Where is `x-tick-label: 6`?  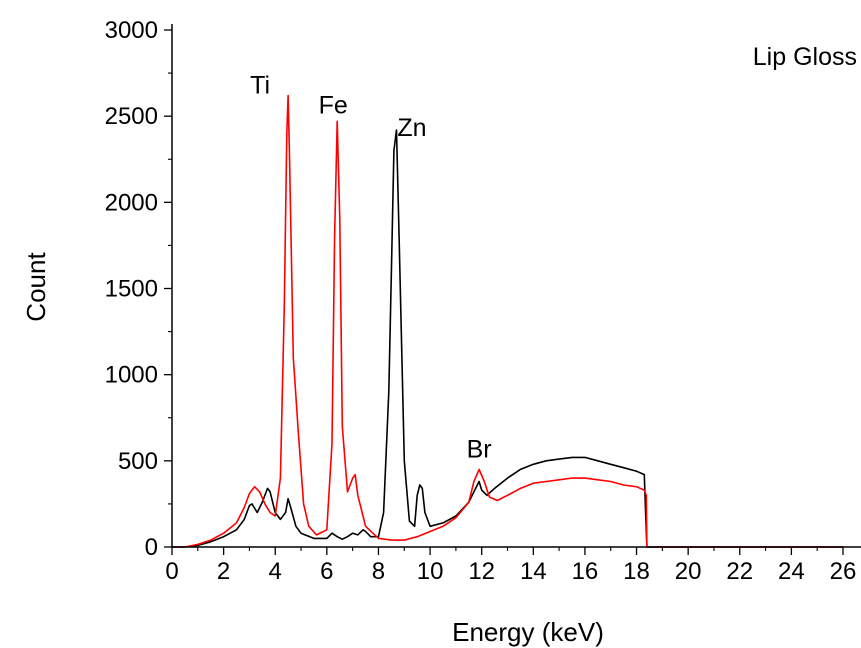
x-tick-label: 6 is located at coordinates (326, 571).